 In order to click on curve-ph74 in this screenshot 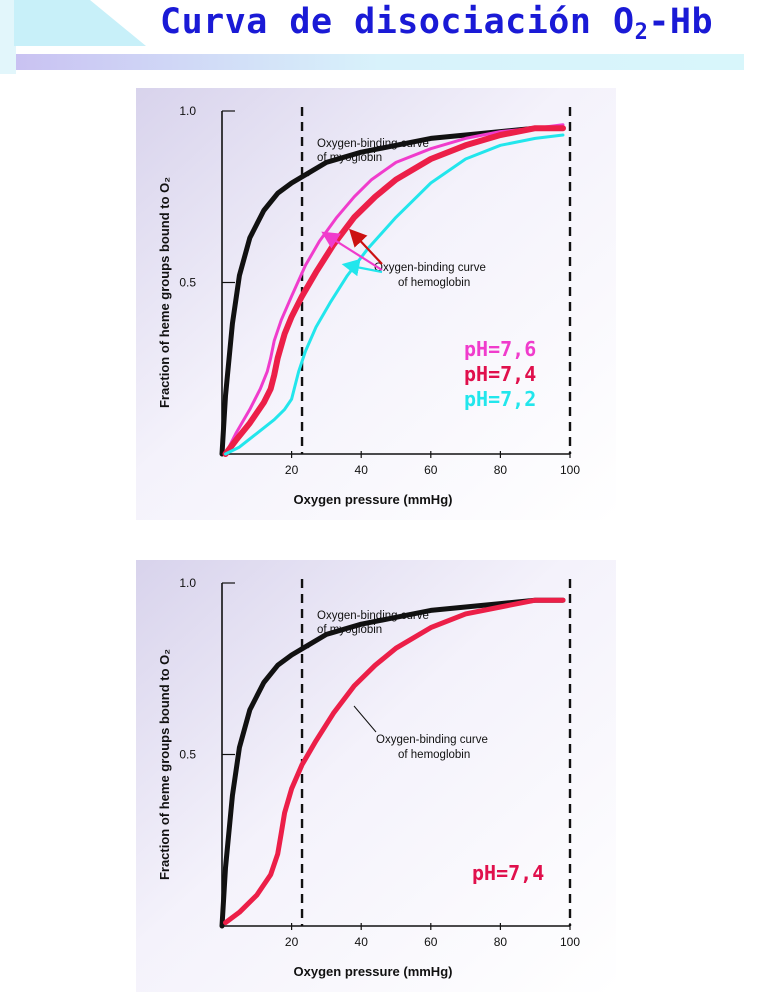, I will do `click(394, 761)`.